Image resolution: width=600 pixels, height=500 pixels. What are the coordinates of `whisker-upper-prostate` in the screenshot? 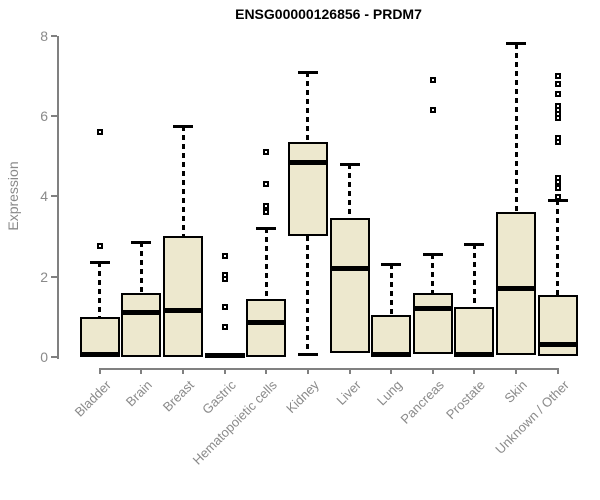 It's located at (474, 275).